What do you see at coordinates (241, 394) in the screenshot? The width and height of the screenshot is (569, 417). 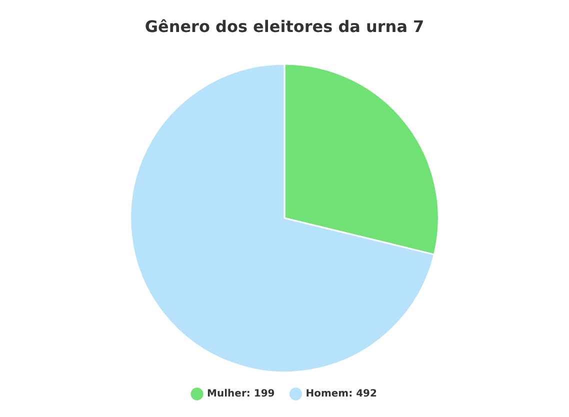 I see `legend-label: Mulher: 199` at bounding box center [241, 394].